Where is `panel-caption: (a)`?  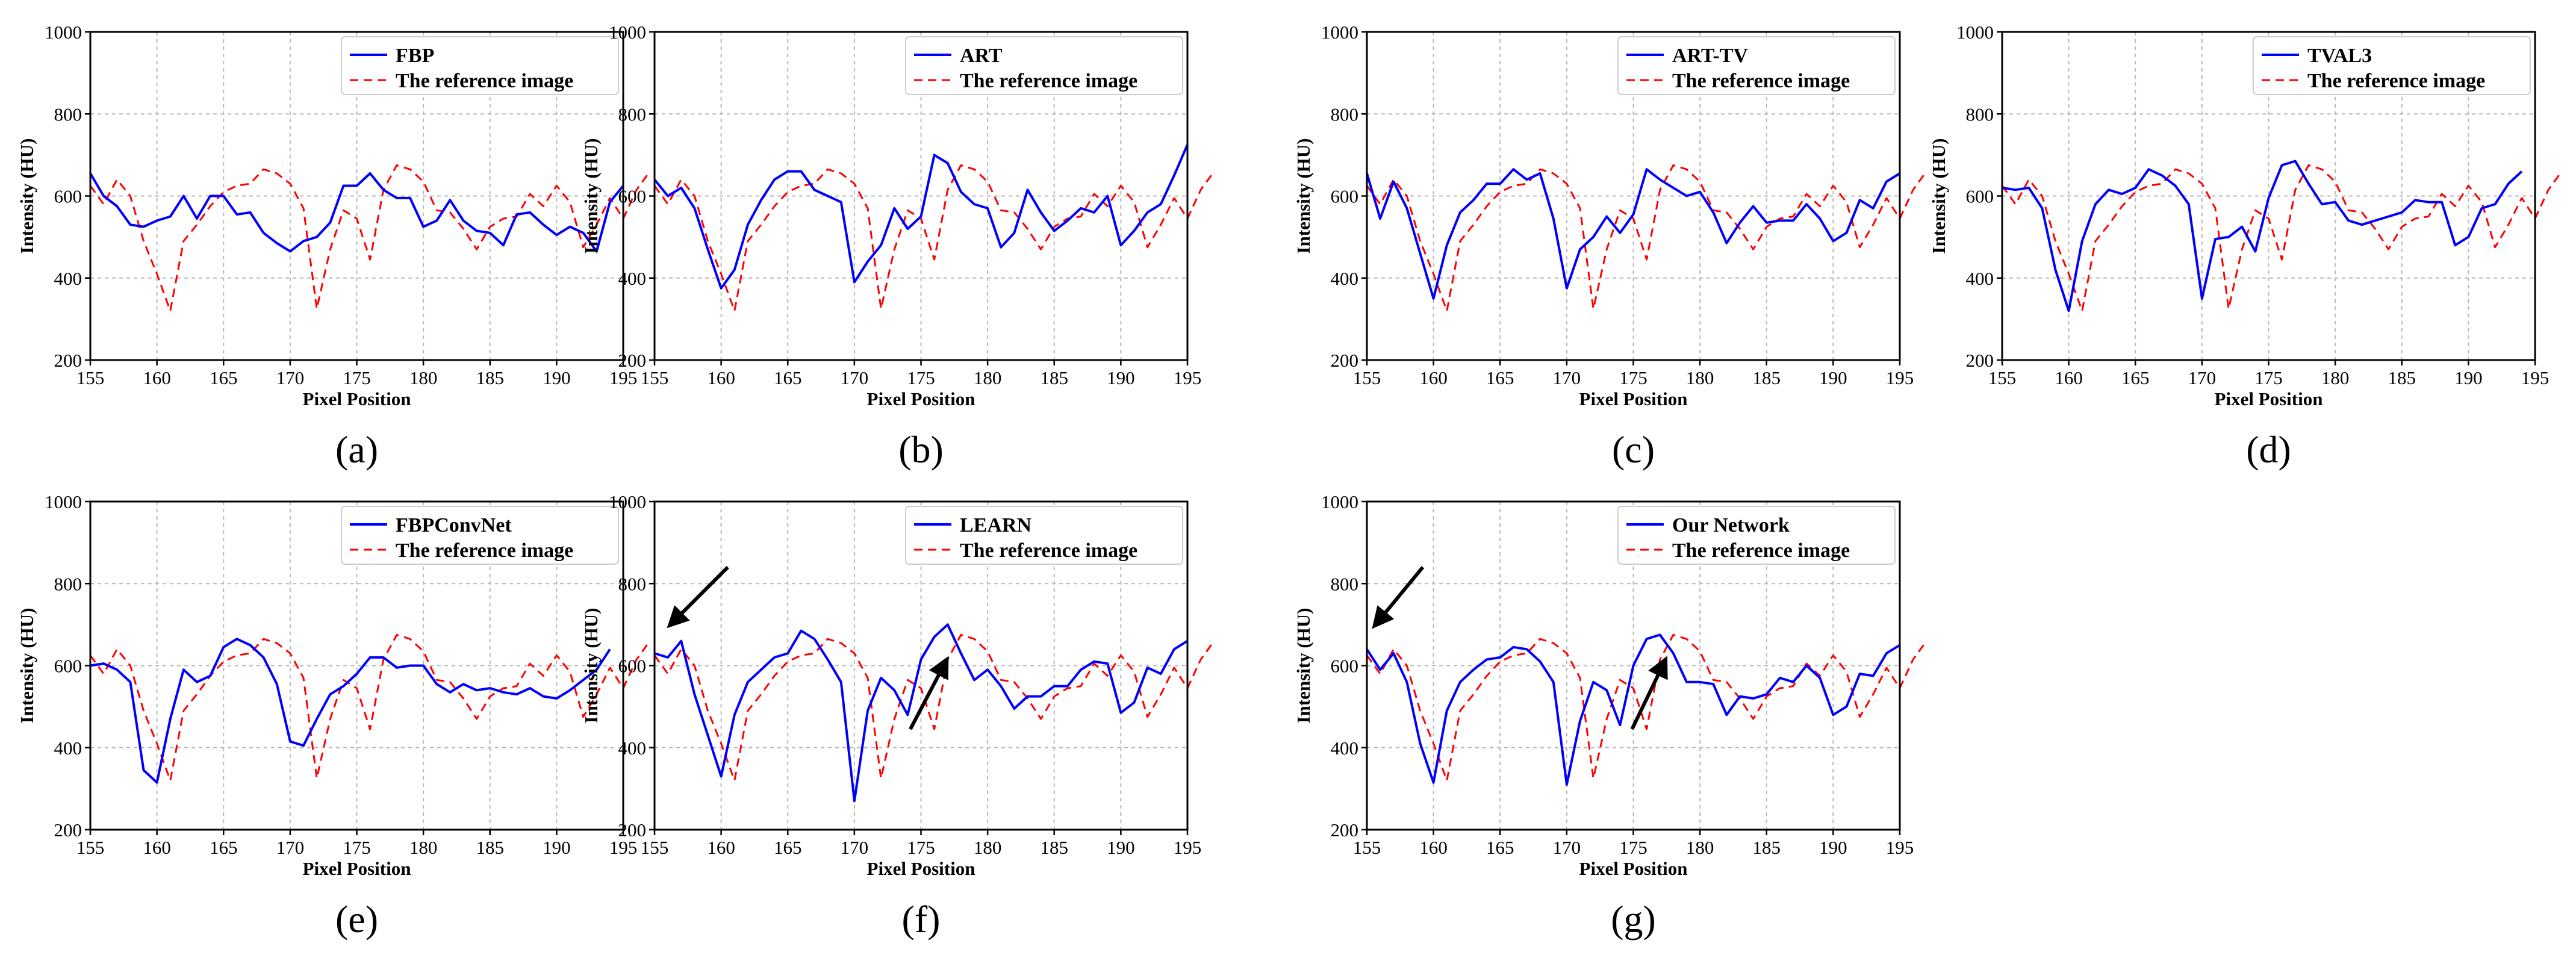
panel-caption: (a) is located at coordinates (357, 449).